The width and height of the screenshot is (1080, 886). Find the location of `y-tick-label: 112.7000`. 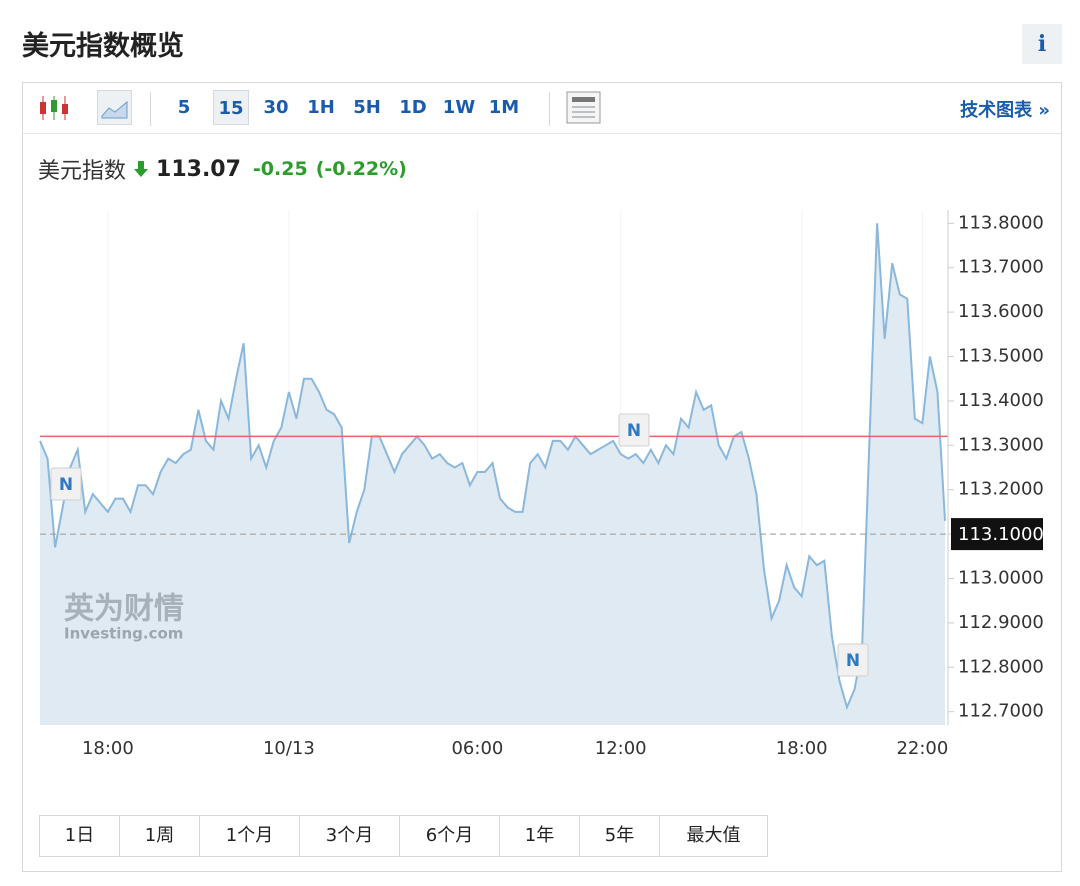

y-tick-label: 112.7000 is located at coordinates (1001, 711).